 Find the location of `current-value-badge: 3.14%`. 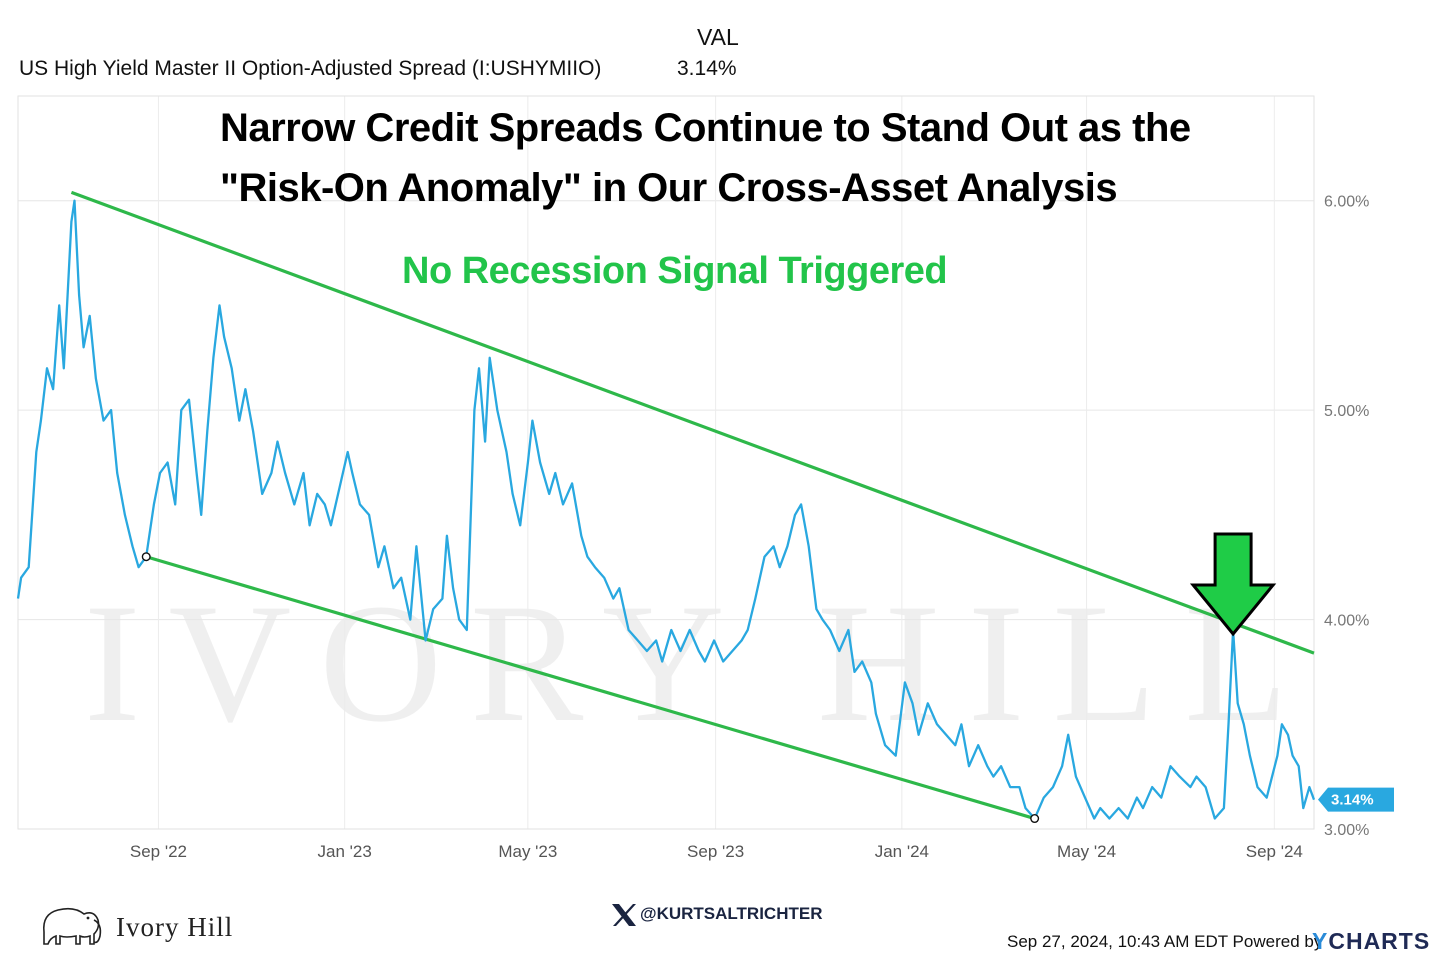

current-value-badge: 3.14% is located at coordinates (1356, 799).